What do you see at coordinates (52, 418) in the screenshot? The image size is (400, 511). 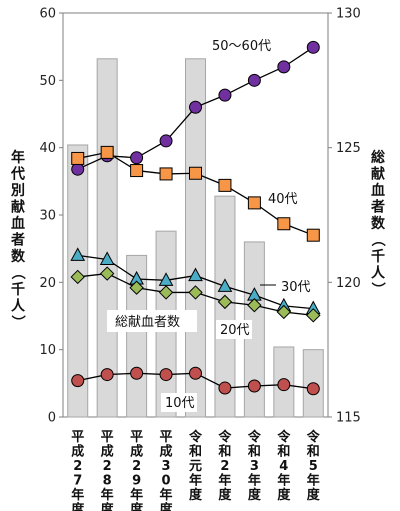 I see `y-tick-label-0: 0` at bounding box center [52, 418].